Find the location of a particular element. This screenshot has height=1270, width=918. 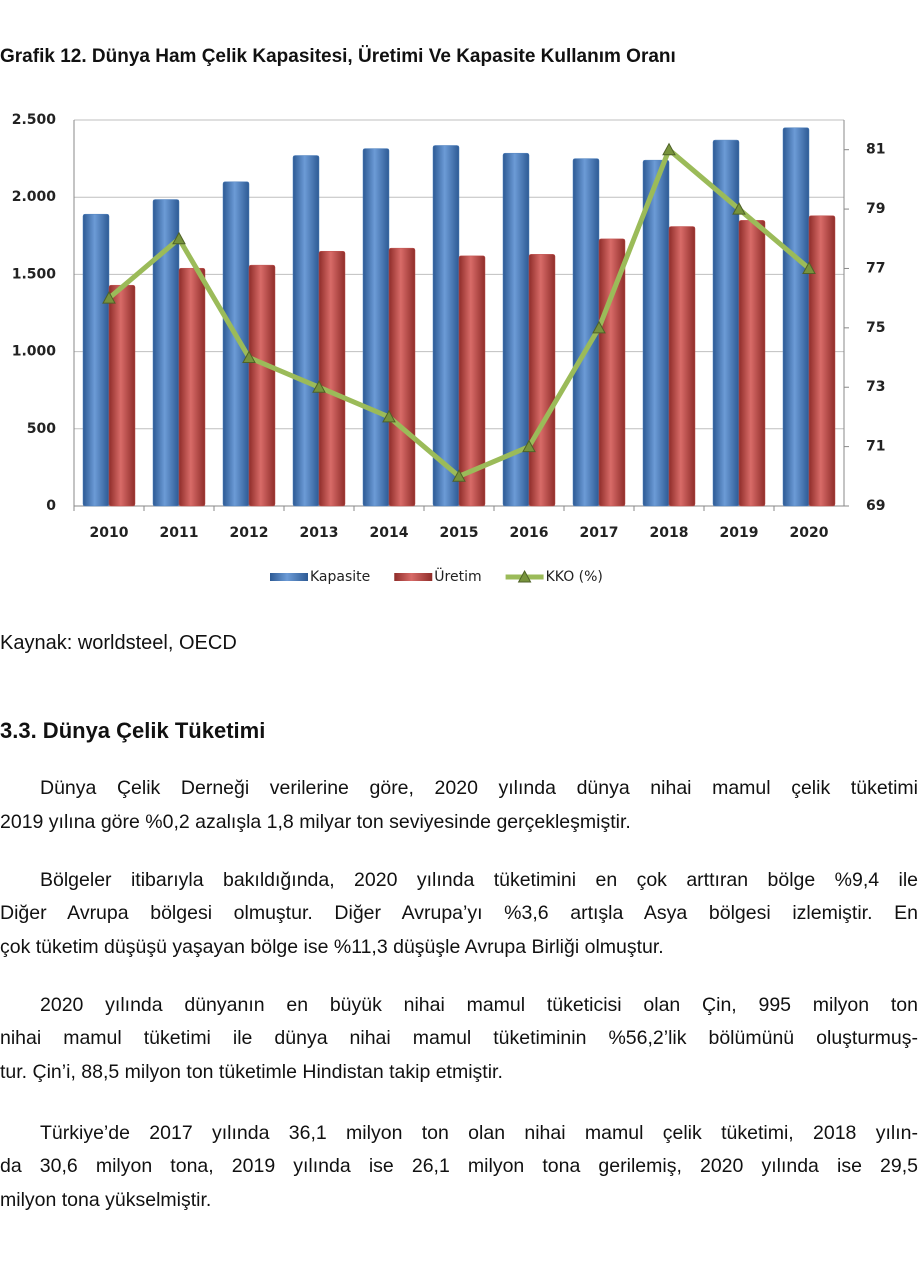

y2-tick-label: 79 is located at coordinates (875, 209).